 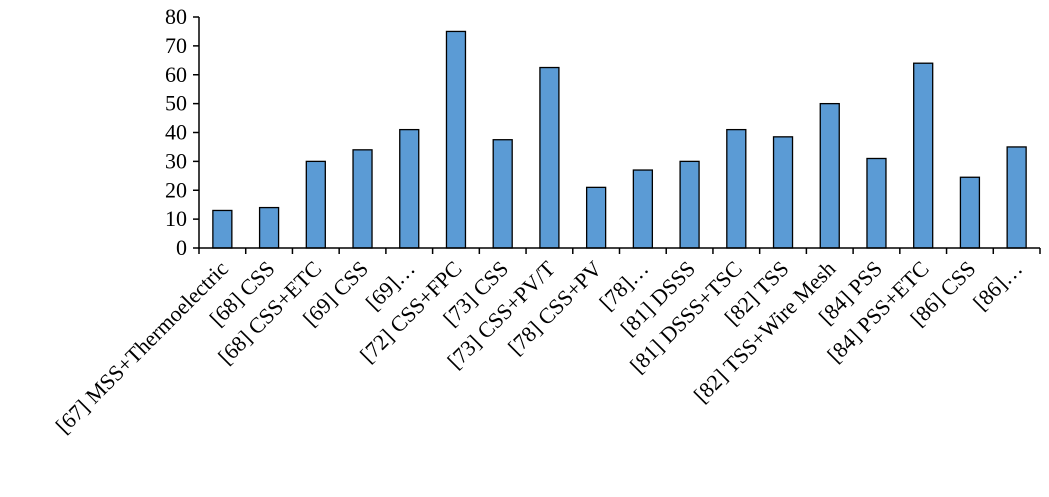 I want to click on x-axis-ticks, so click(x=619, y=251).